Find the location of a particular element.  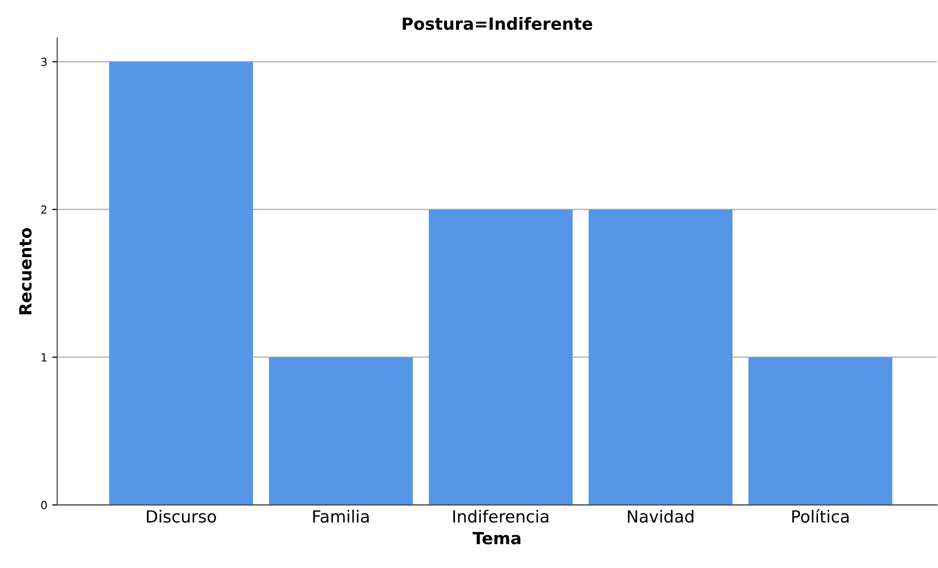

x-tick-label: Indiferencia is located at coordinates (500, 516).